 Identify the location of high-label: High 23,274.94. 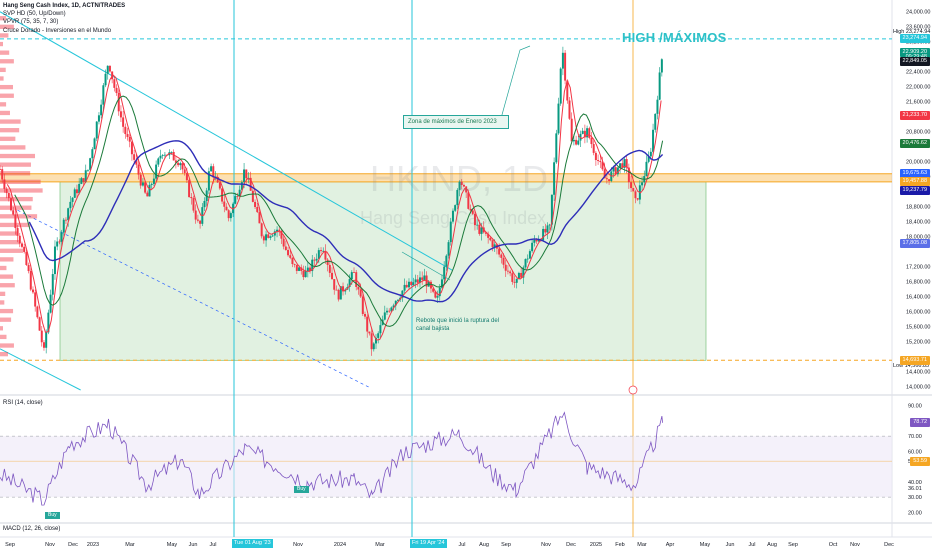
(912, 32).